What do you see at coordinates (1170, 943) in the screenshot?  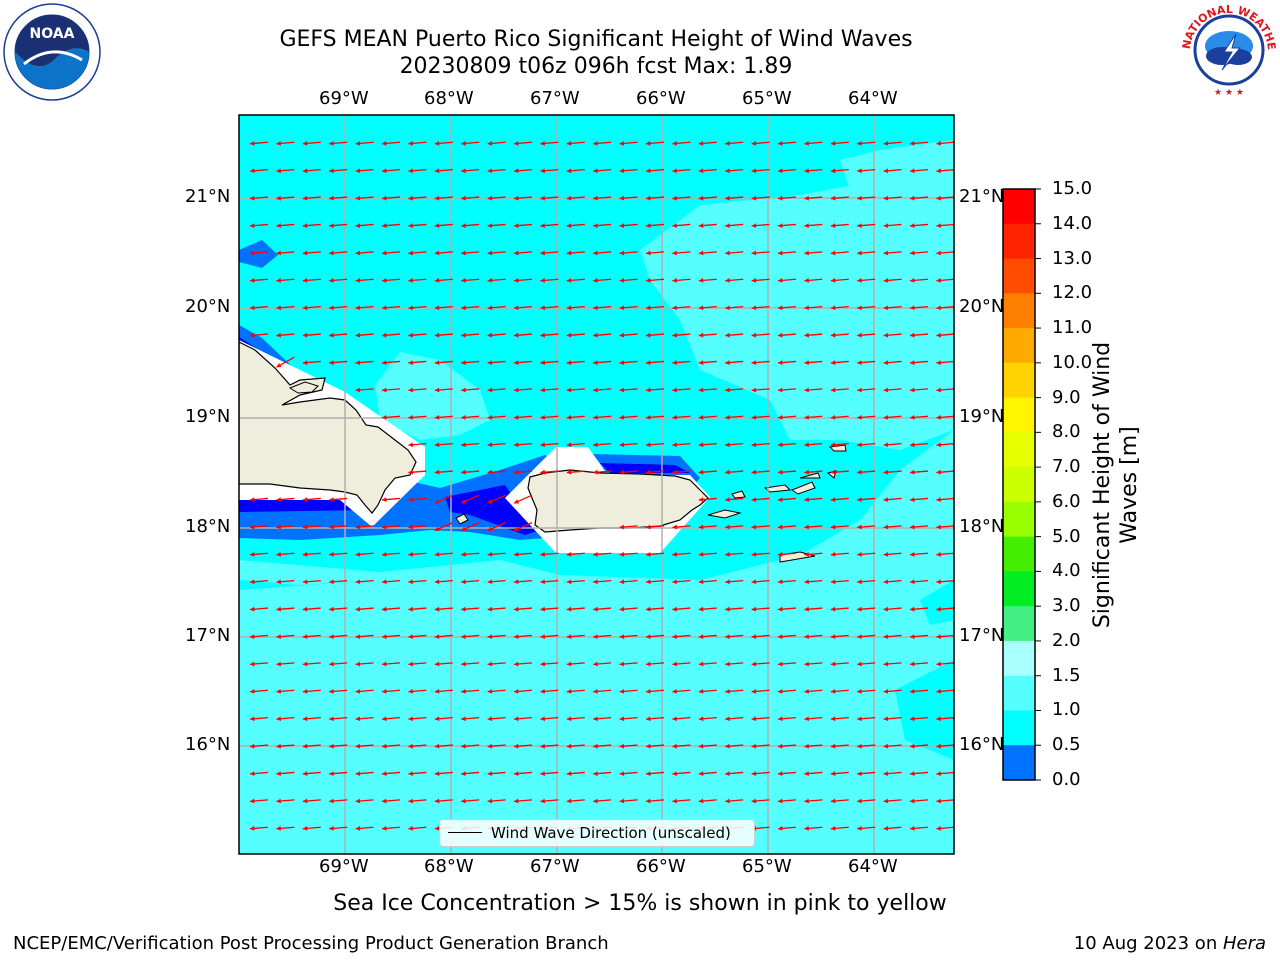 I see `footer-date: 10 Aug 2023 on Hera` at bounding box center [1170, 943].